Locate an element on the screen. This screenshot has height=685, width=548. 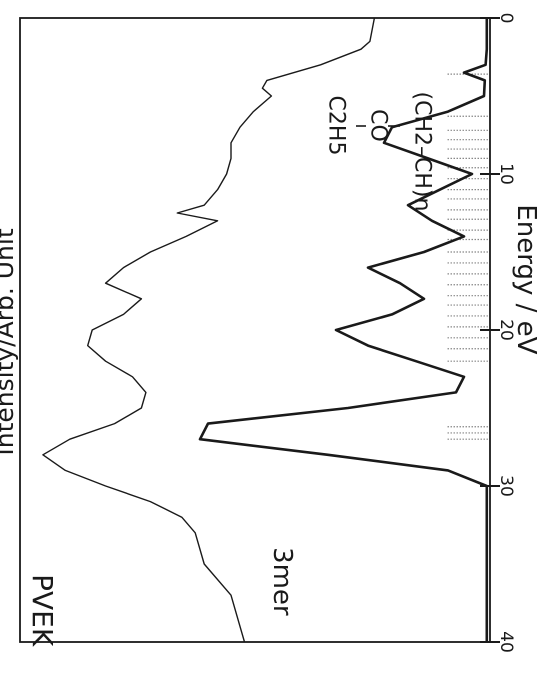
x-tick-label: 0 is located at coordinates (506, 18).